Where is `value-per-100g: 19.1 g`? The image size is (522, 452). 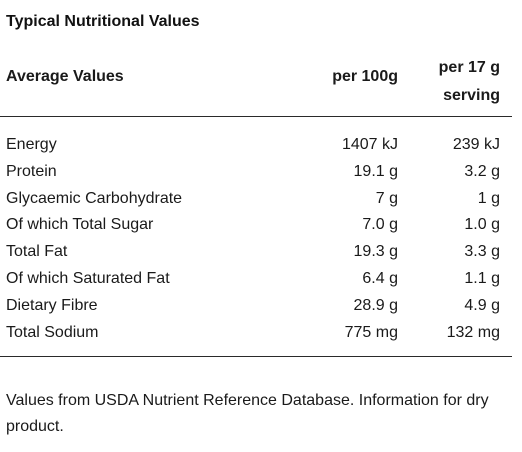 value-per-100g: 19.1 g is located at coordinates (375, 171).